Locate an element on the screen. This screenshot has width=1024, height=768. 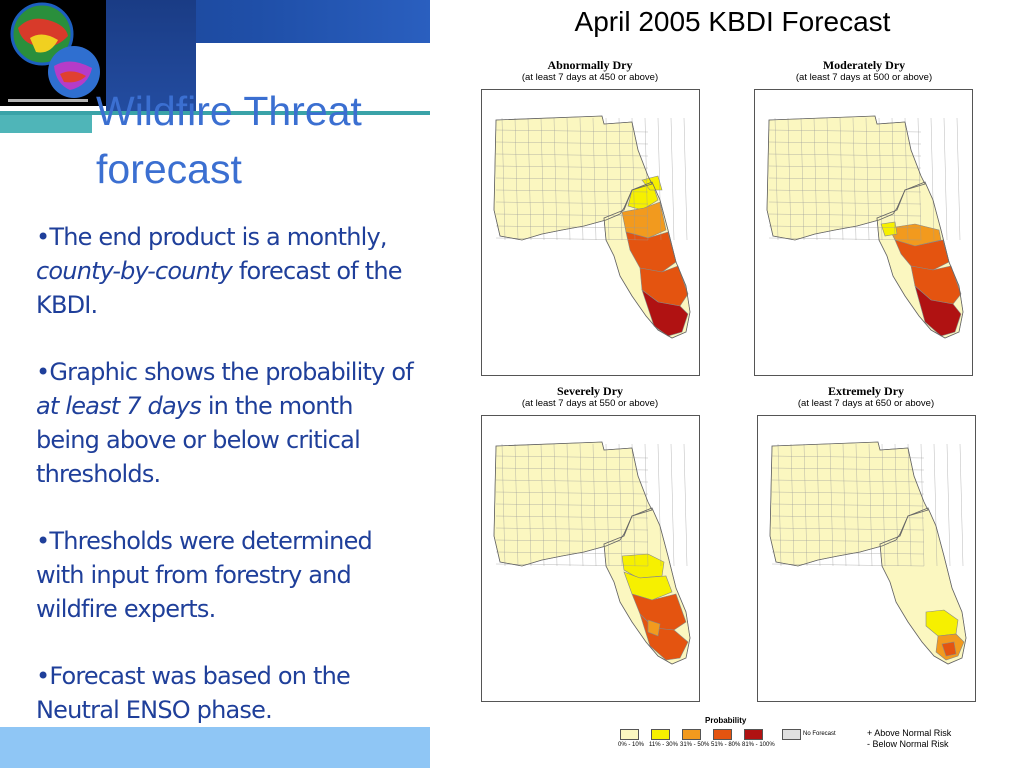
legend-above-normal: + Above Normal Risk is located at coordinates (909, 733).